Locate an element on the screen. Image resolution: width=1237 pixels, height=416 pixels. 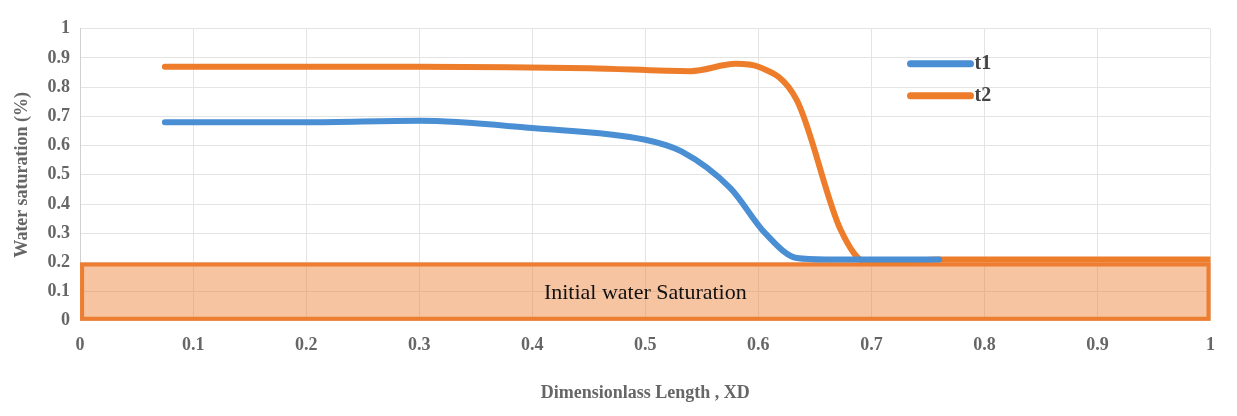
x-tick-label: 0 is located at coordinates (80, 344).